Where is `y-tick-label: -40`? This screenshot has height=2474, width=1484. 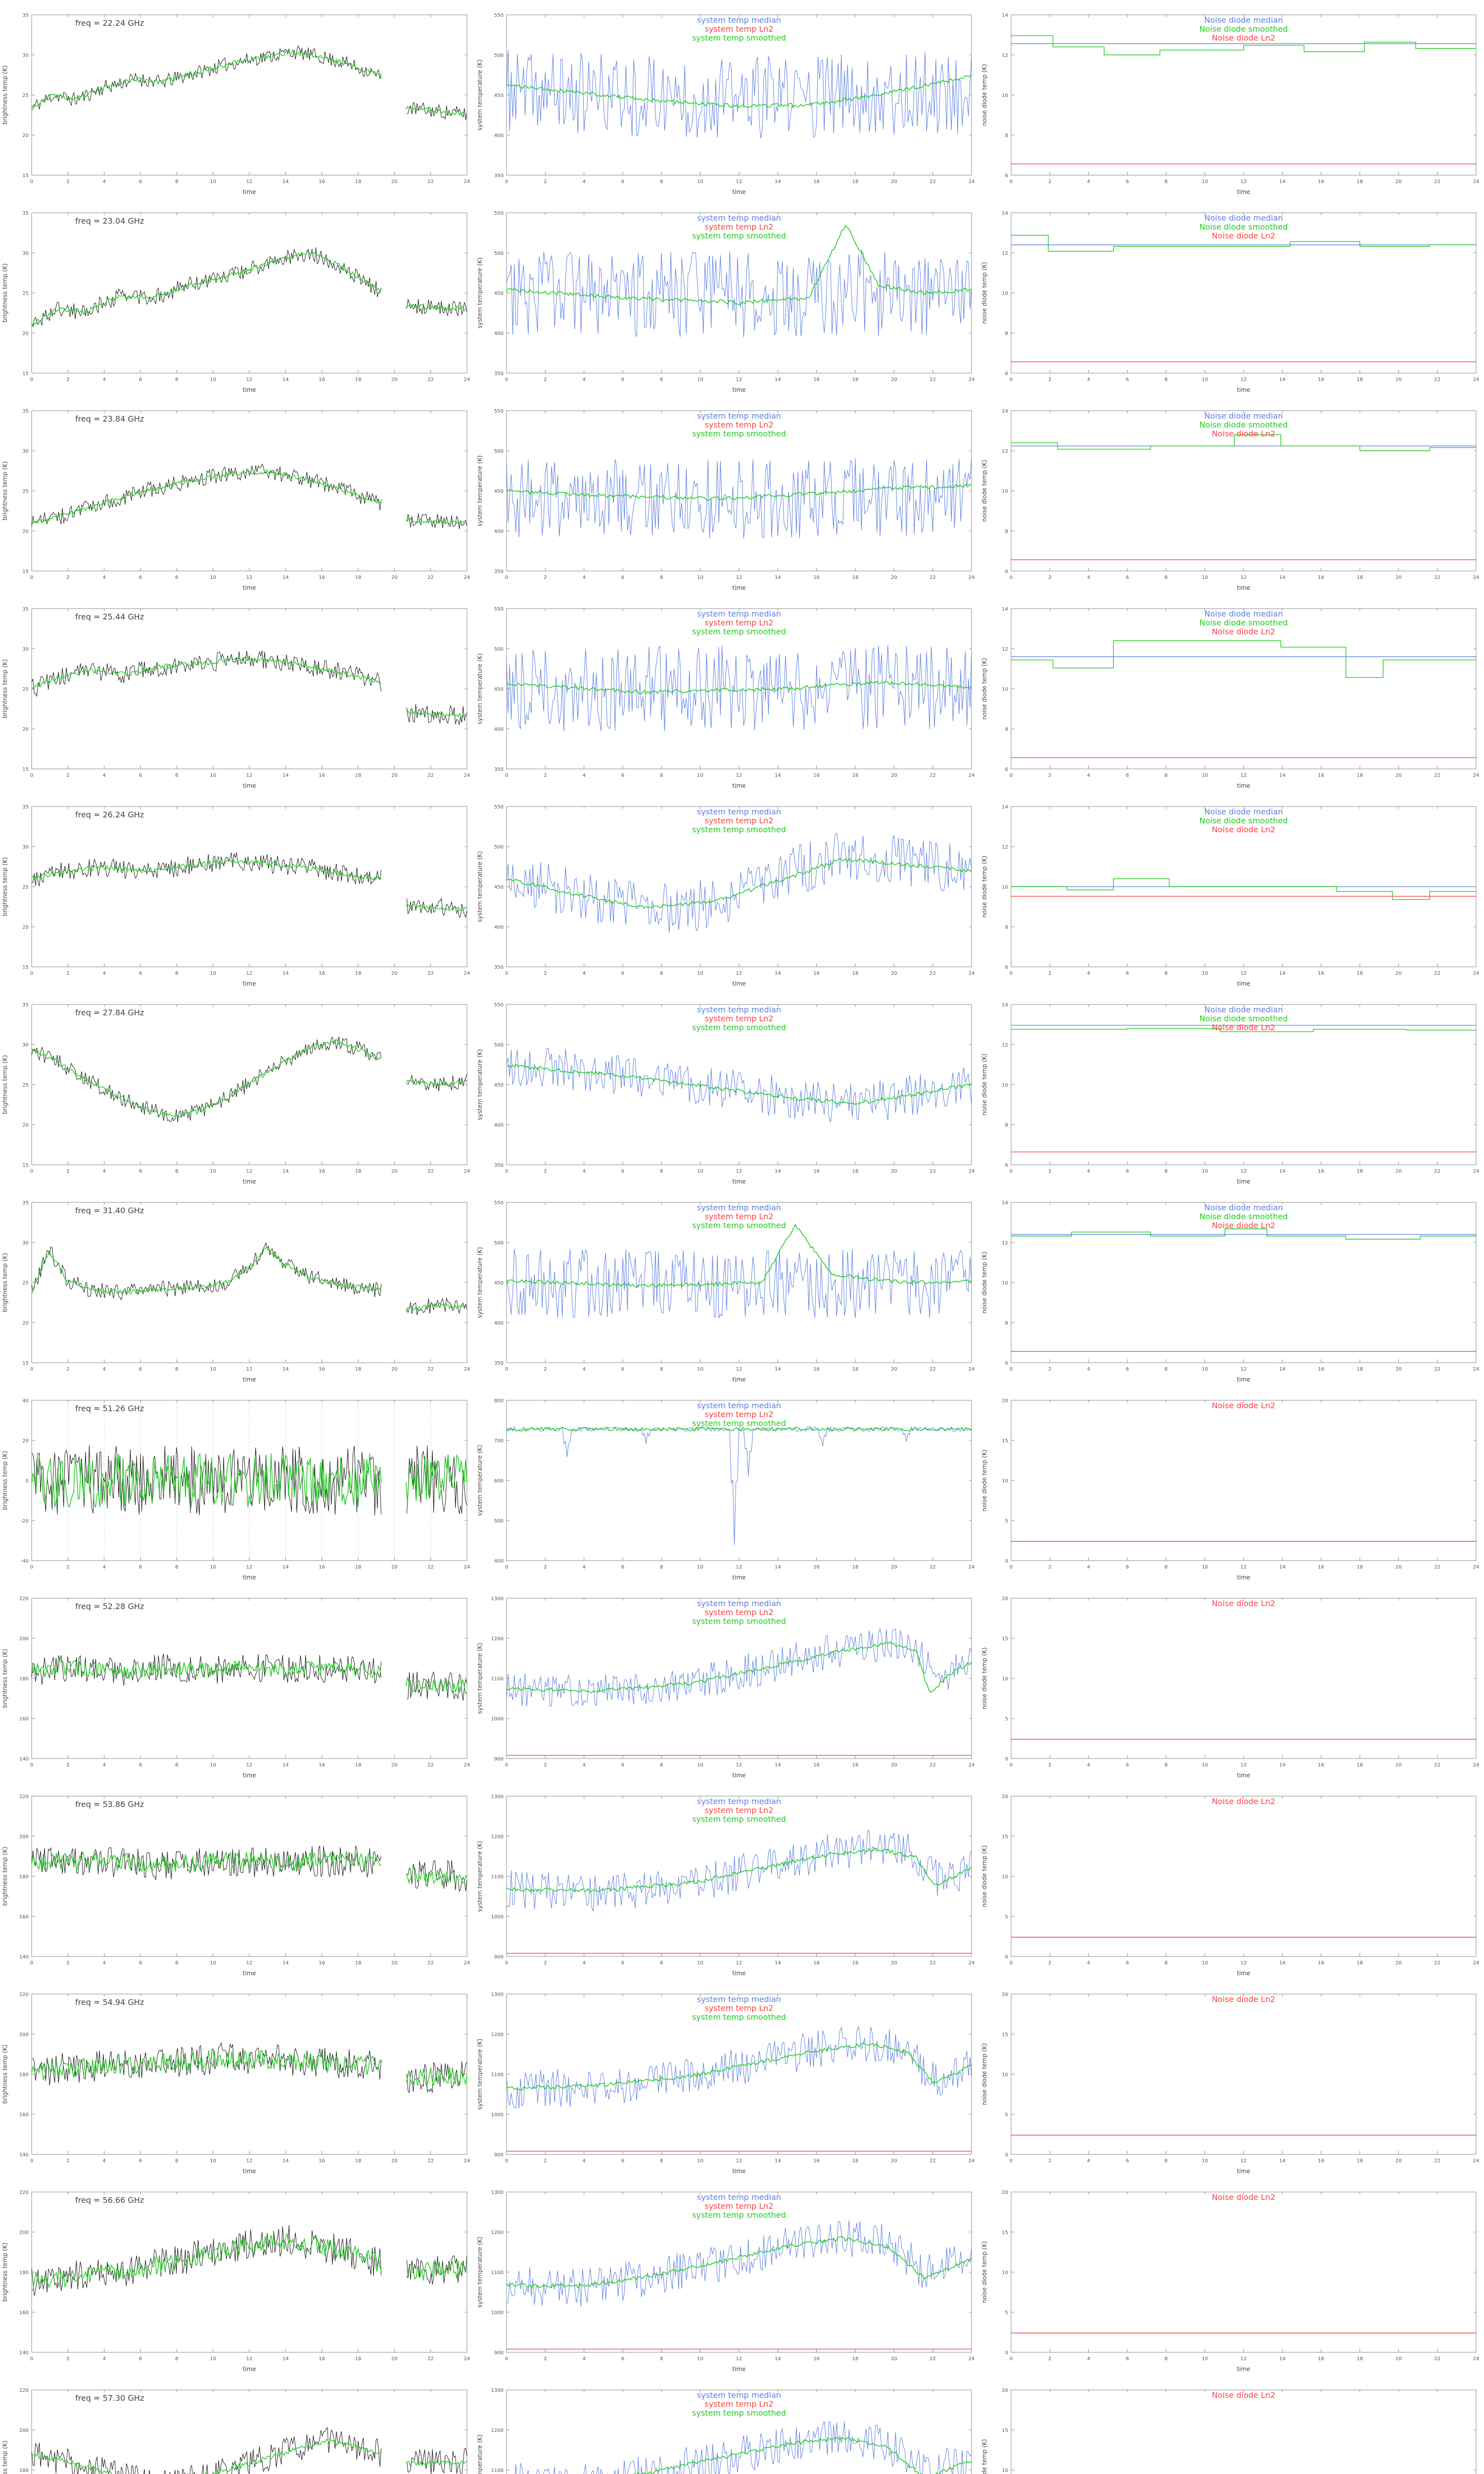 y-tick-label: -40 is located at coordinates (25, 1562).